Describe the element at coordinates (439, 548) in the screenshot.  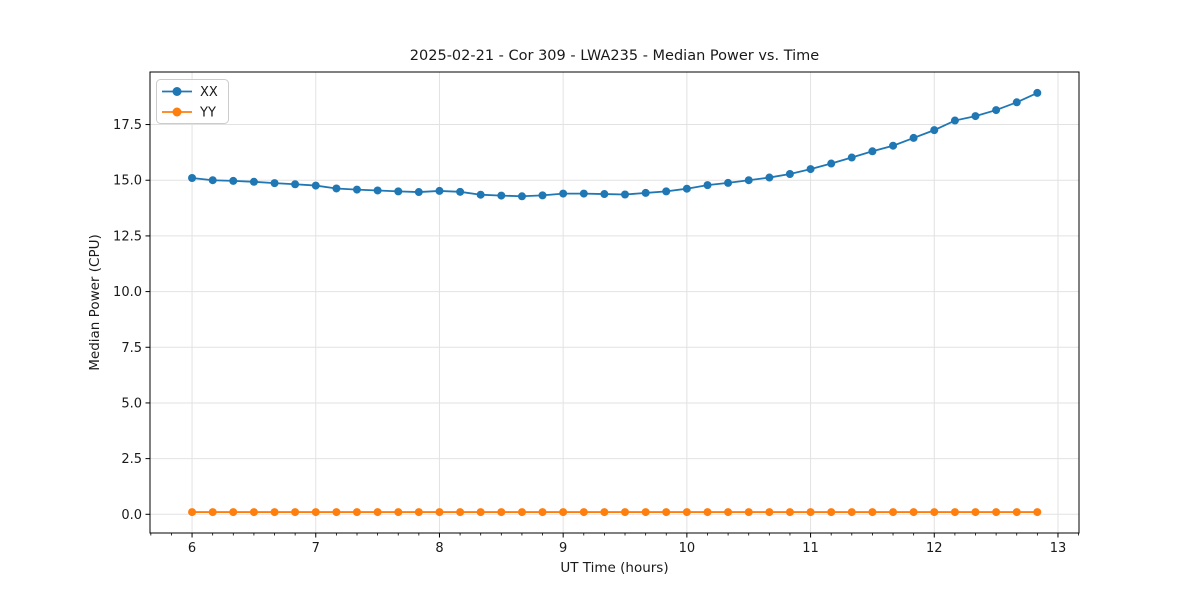
I see `x-axis-tick-label: 8` at that location.